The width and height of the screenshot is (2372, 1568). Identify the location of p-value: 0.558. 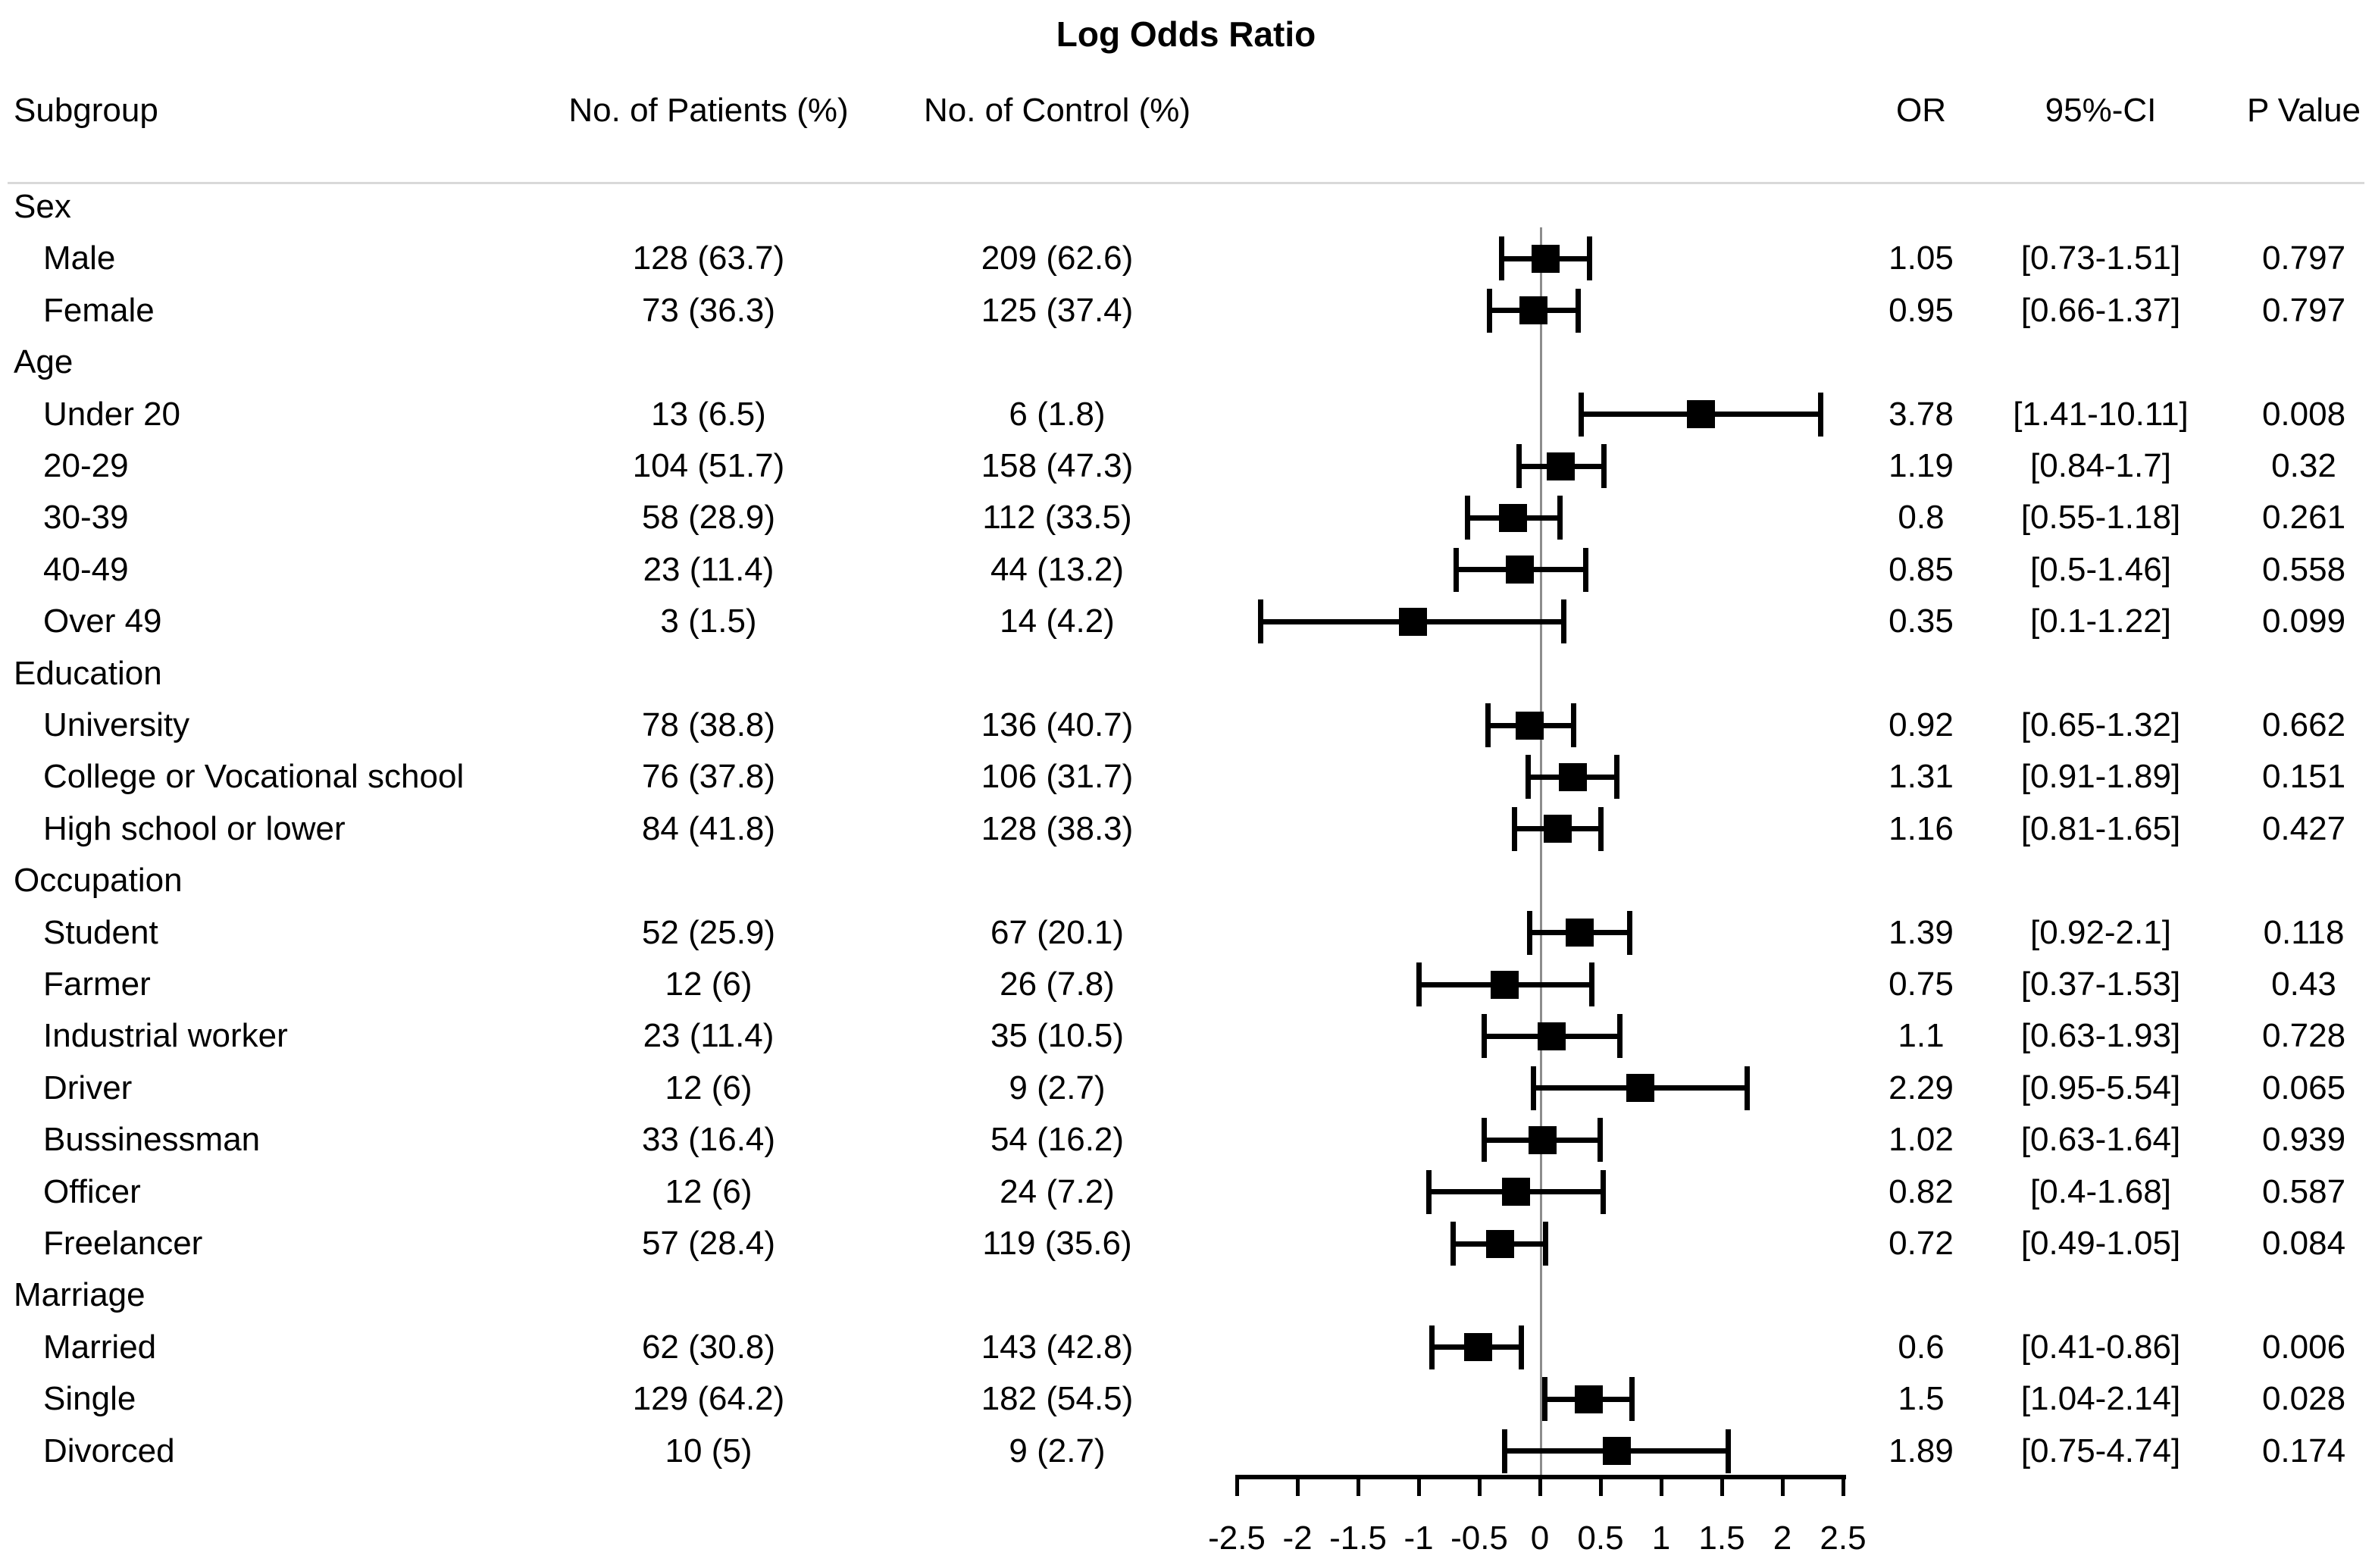
(2303, 569).